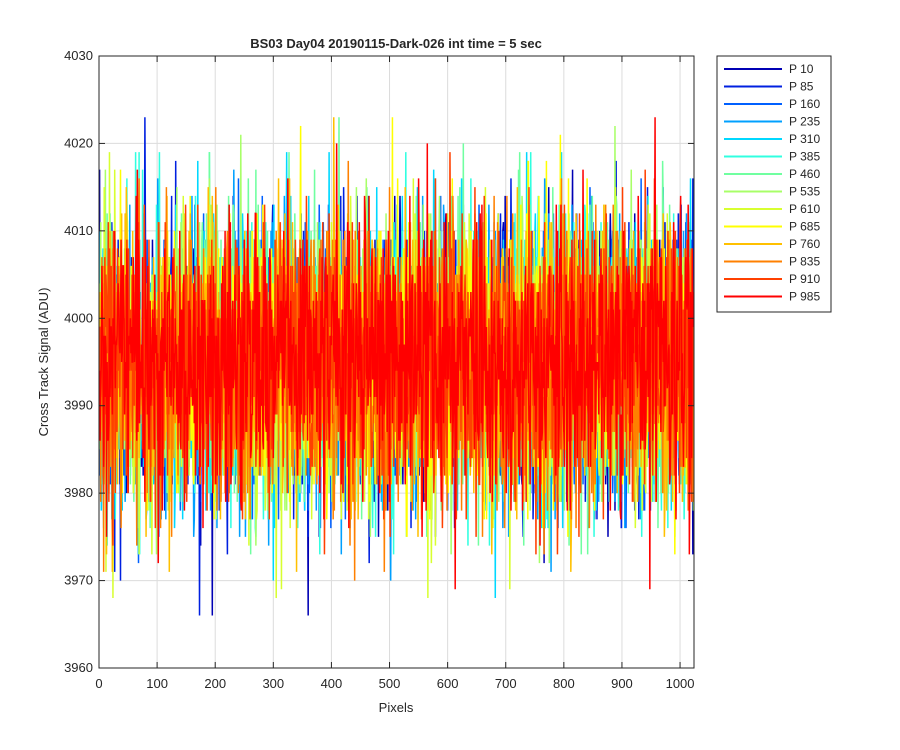 This screenshot has width=900, height=750. I want to click on y-axis-label: Cross Track Signal (ADU), so click(43, 362).